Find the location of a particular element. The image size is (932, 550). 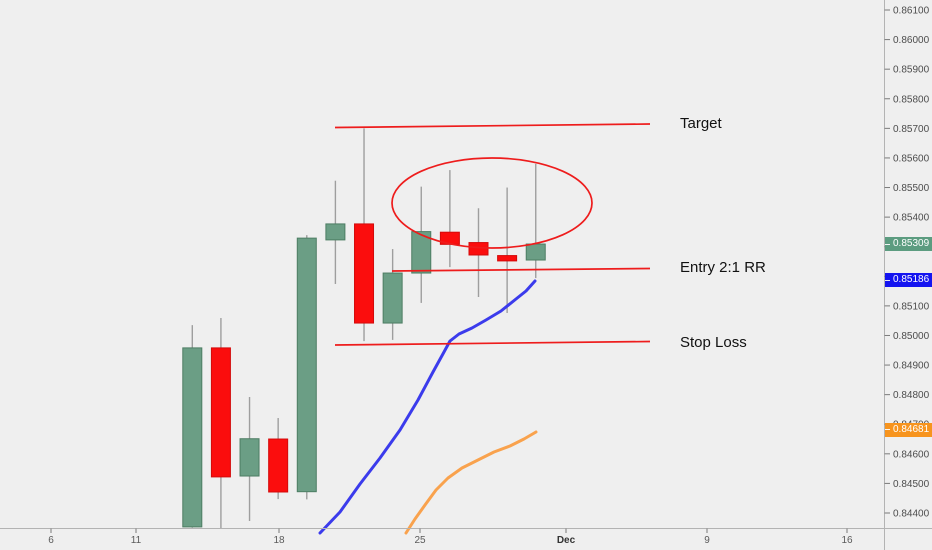

price-tick-label: 0.85000 is located at coordinates (911, 336).